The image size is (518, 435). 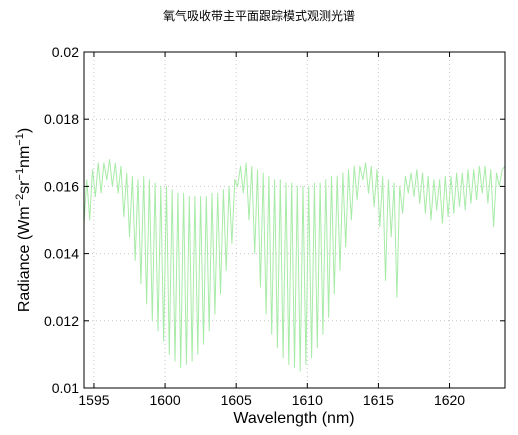 What do you see at coordinates (164, 400) in the screenshot?
I see `x-tick-label: 1600` at bounding box center [164, 400].